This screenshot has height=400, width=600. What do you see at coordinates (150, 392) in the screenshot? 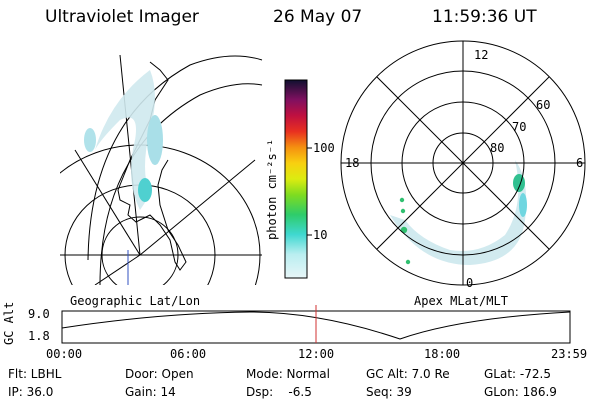
I see `gain-value: Gain: 14` at bounding box center [150, 392].